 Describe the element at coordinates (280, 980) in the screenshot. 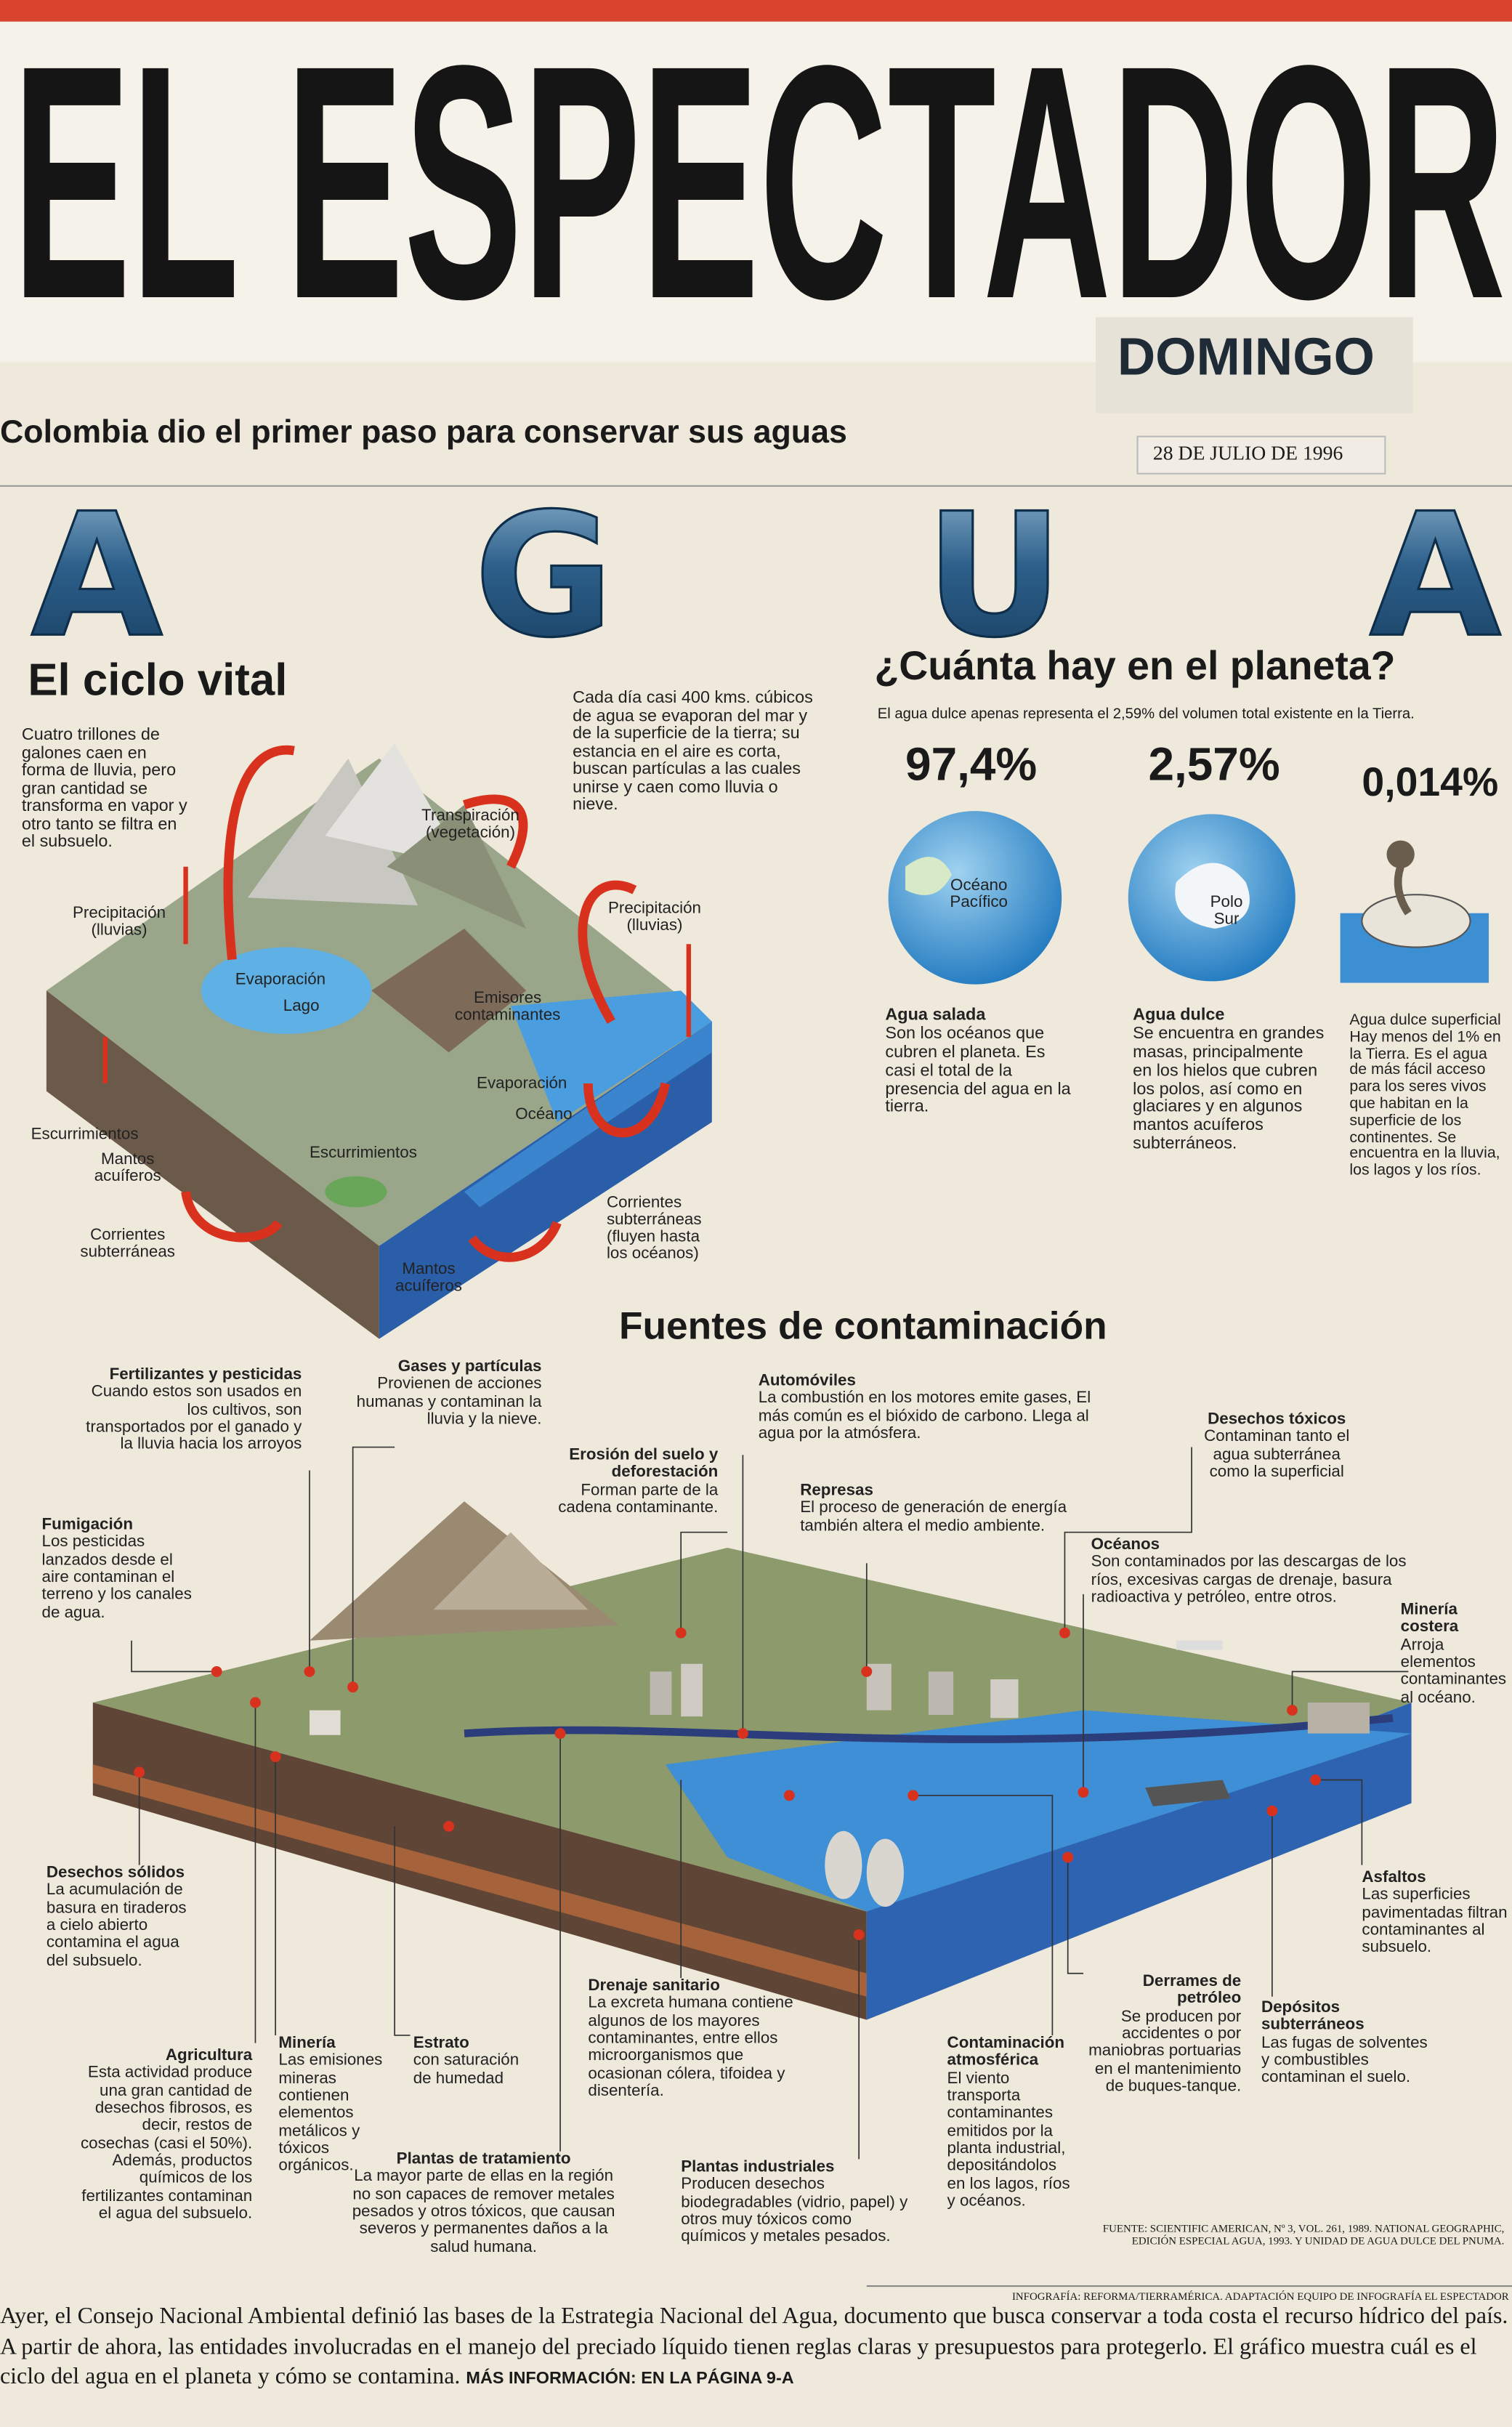

I see `cycle-label: Evaporación` at that location.